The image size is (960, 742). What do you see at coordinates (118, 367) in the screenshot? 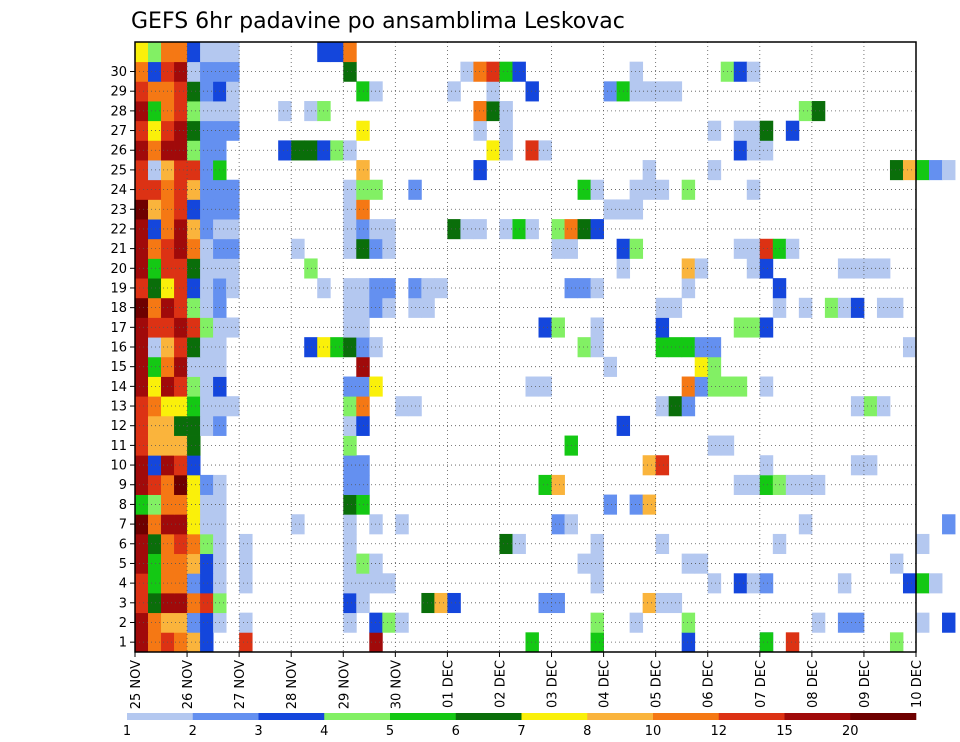
I see `y-tick-label: 15` at bounding box center [118, 367].